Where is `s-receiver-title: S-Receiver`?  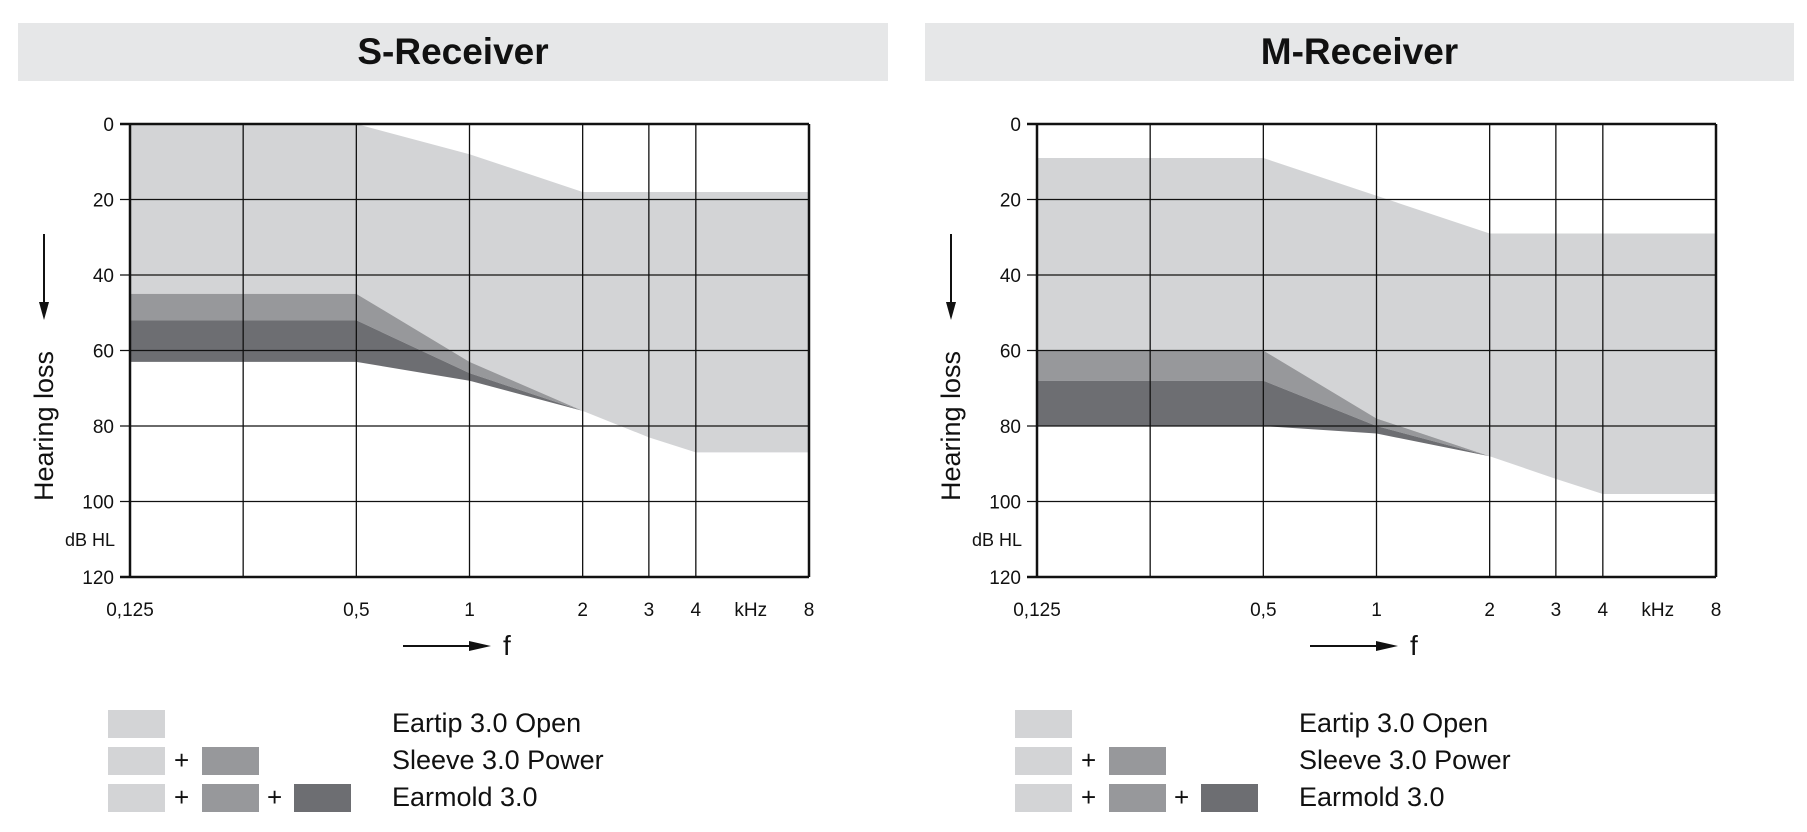
s-receiver-title: S-Receiver is located at coordinates (453, 52).